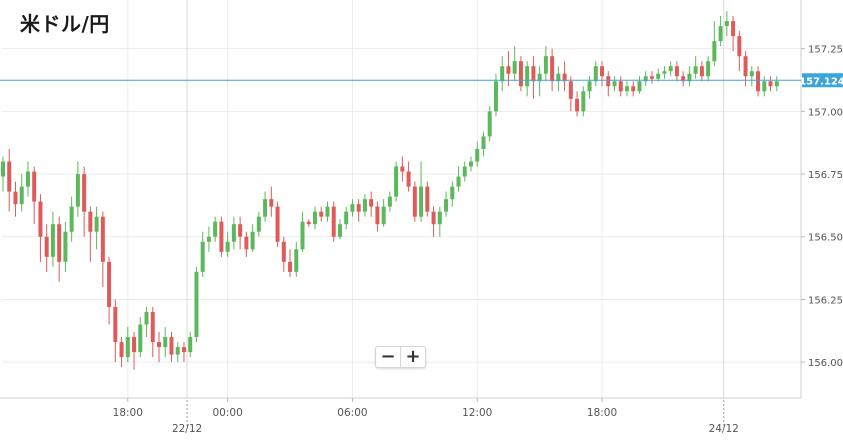 This screenshot has width=843, height=447. What do you see at coordinates (187, 429) in the screenshot?
I see `date-label: 22/12` at bounding box center [187, 429].